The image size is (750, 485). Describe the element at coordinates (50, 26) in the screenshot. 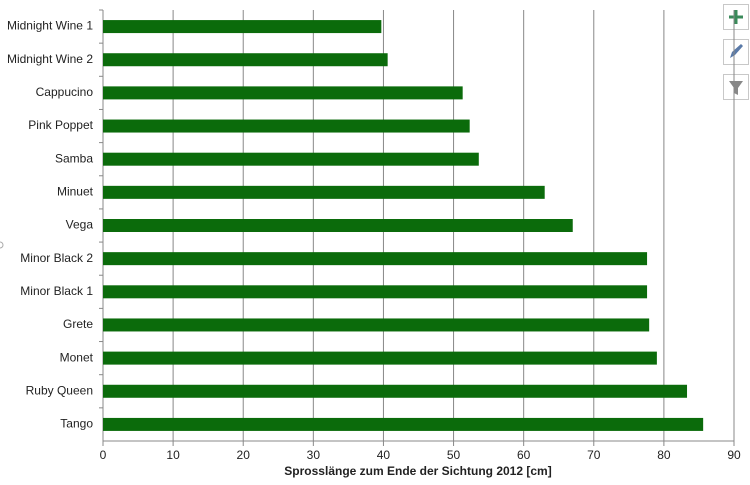

I see `y-tick-label: Midnight Wine 1` at that location.